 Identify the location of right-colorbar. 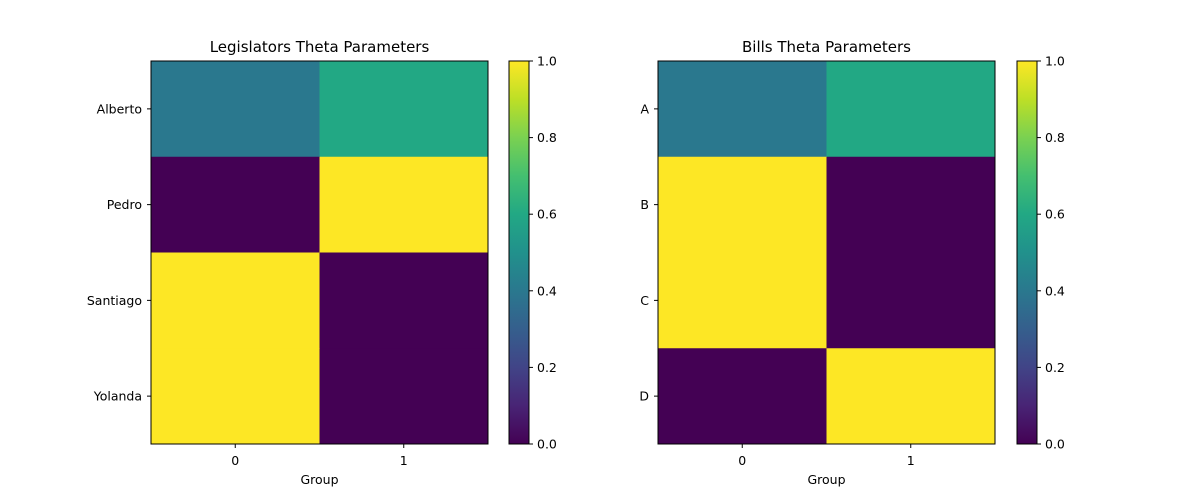
(1027, 252).